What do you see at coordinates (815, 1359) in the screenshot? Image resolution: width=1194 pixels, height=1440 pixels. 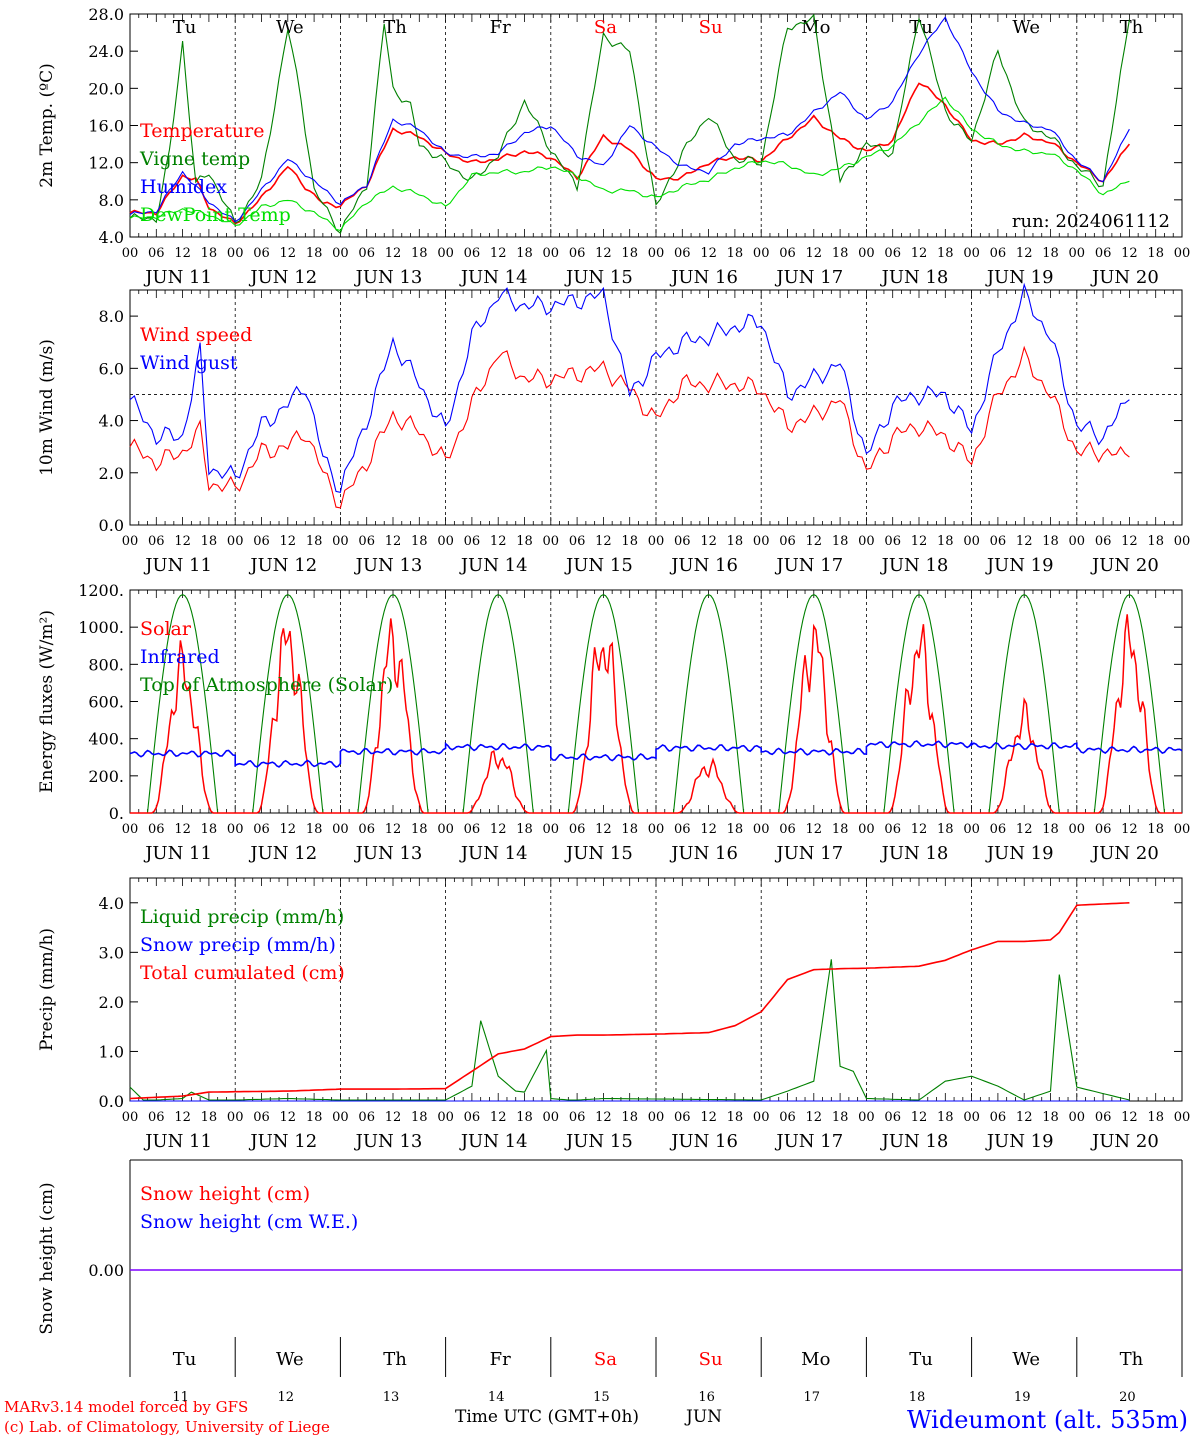 I see `weekday-label: Mo` at bounding box center [815, 1359].